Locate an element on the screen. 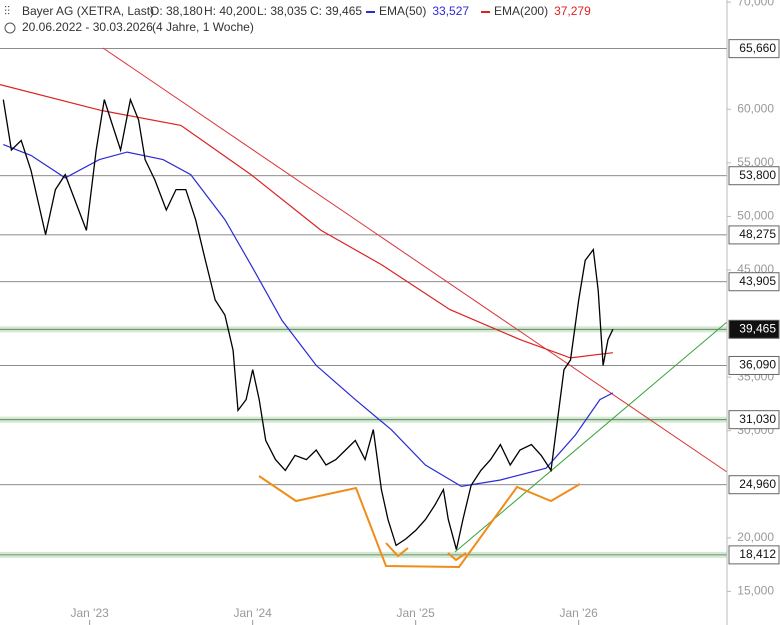 This screenshot has height=625, width=780. x-tick-label: Jan '26 is located at coordinates (579, 613).